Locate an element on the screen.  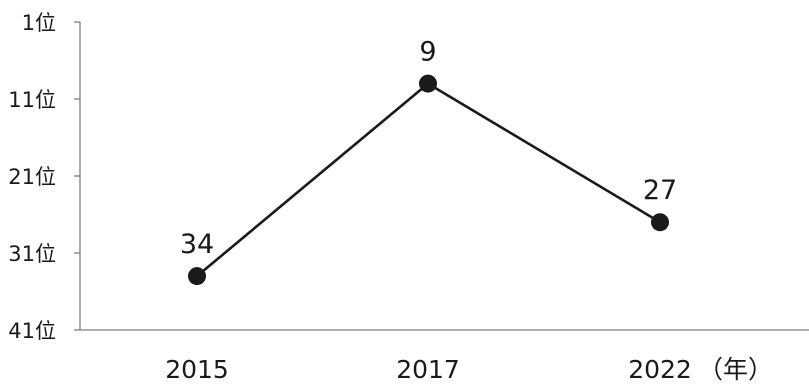
x-tick-label: 2017 is located at coordinates (428, 369).